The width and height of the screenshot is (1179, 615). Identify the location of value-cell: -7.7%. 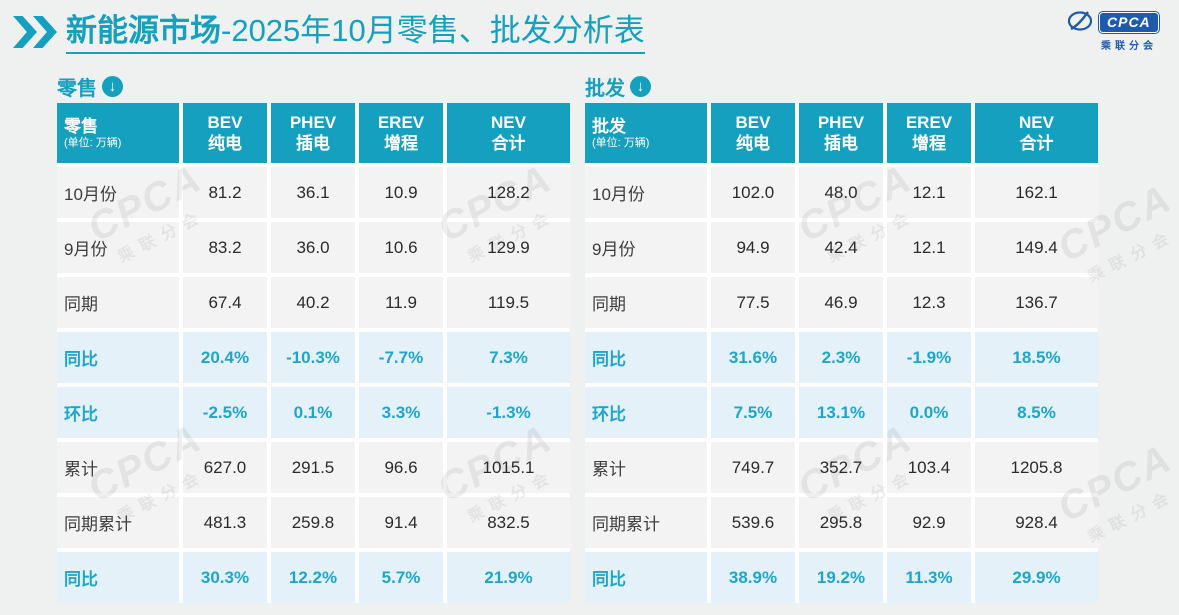
(401, 357).